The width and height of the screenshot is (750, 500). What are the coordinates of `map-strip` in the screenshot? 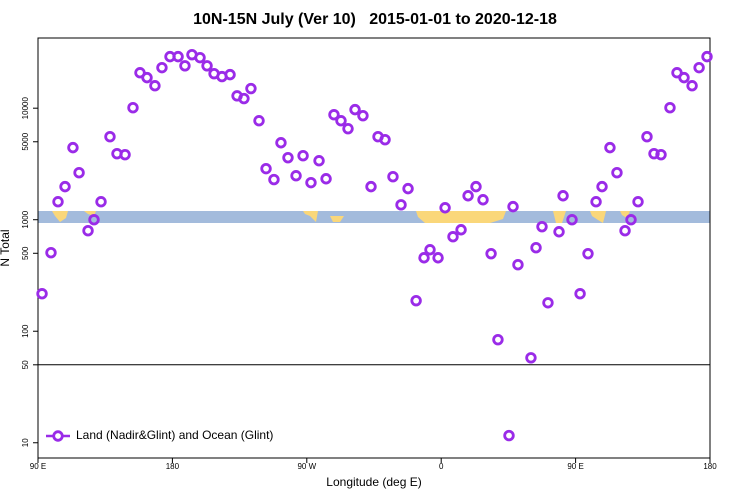 It's located at (374, 217).